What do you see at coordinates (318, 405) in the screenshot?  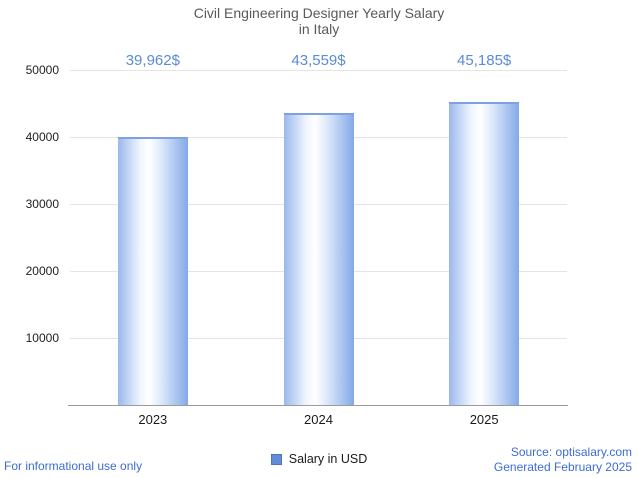 I see `x-axis-line` at bounding box center [318, 405].